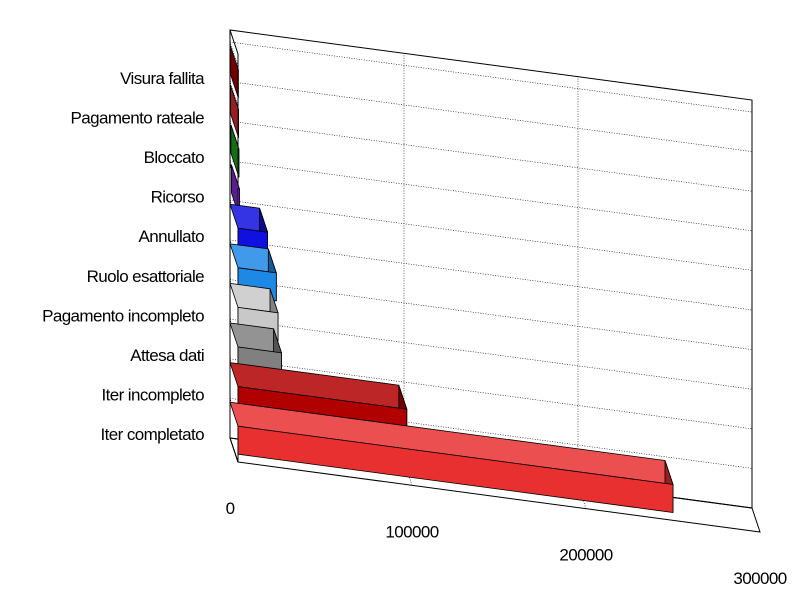 This screenshot has width=800, height=593. What do you see at coordinates (167, 355) in the screenshot?
I see `y-tick-label: Attesa dati` at bounding box center [167, 355].